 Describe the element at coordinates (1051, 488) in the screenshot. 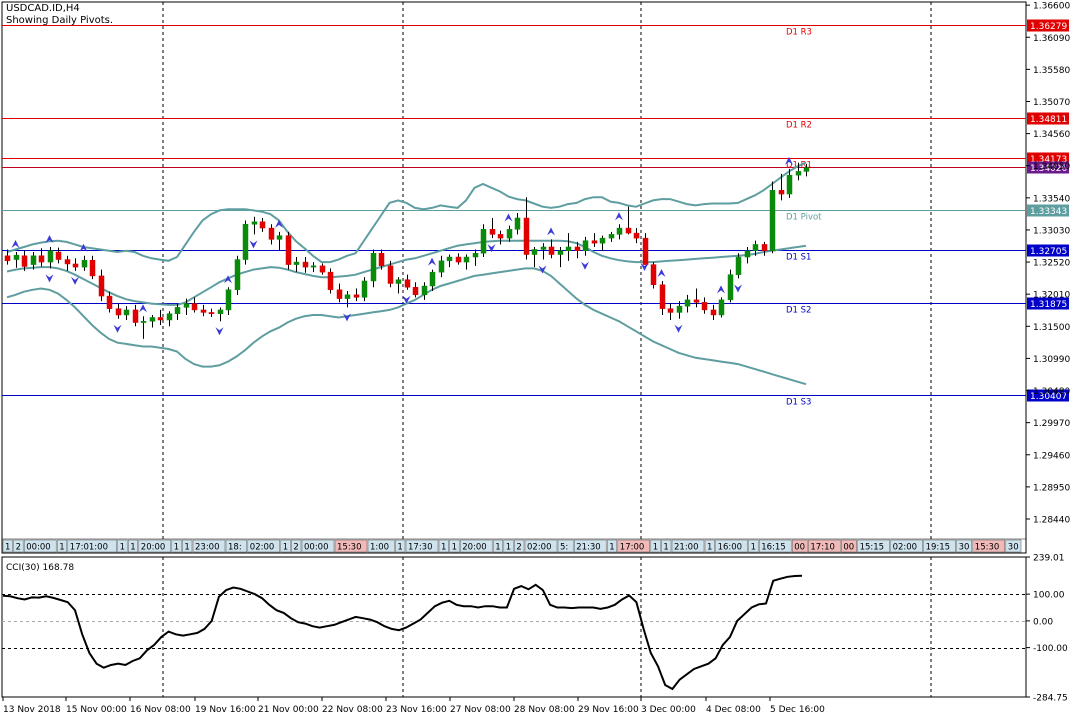

I see `price-tick-label: 1.28950` at that location.